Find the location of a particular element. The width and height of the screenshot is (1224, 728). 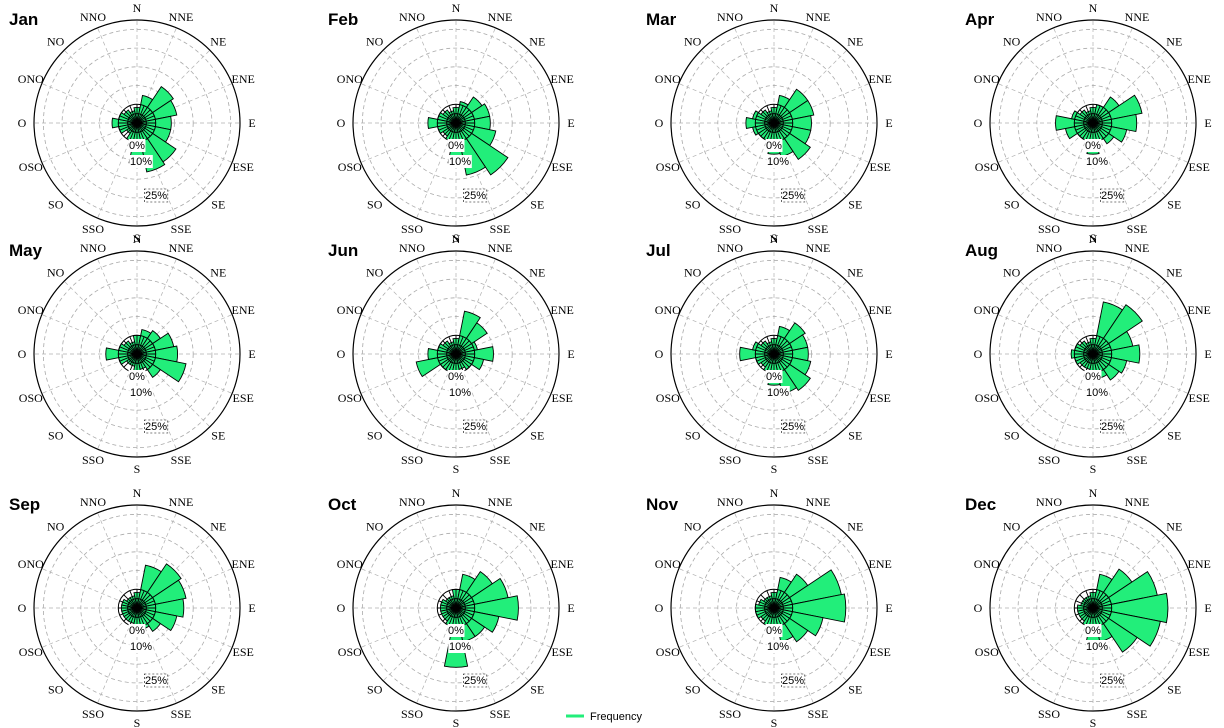

direction-label: OSO is located at coordinates (987, 398).